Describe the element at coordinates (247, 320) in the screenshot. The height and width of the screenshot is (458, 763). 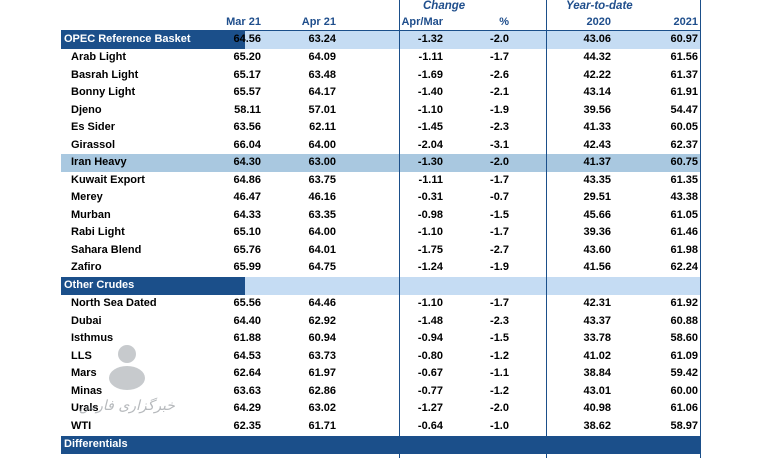
I see `value-mar21: 64.40` at that location.